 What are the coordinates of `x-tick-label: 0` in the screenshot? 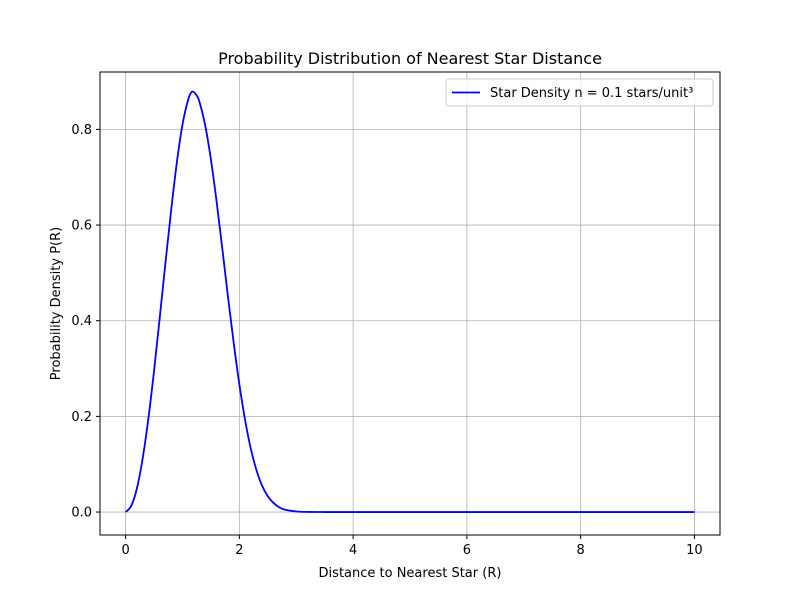 It's located at (125, 550).